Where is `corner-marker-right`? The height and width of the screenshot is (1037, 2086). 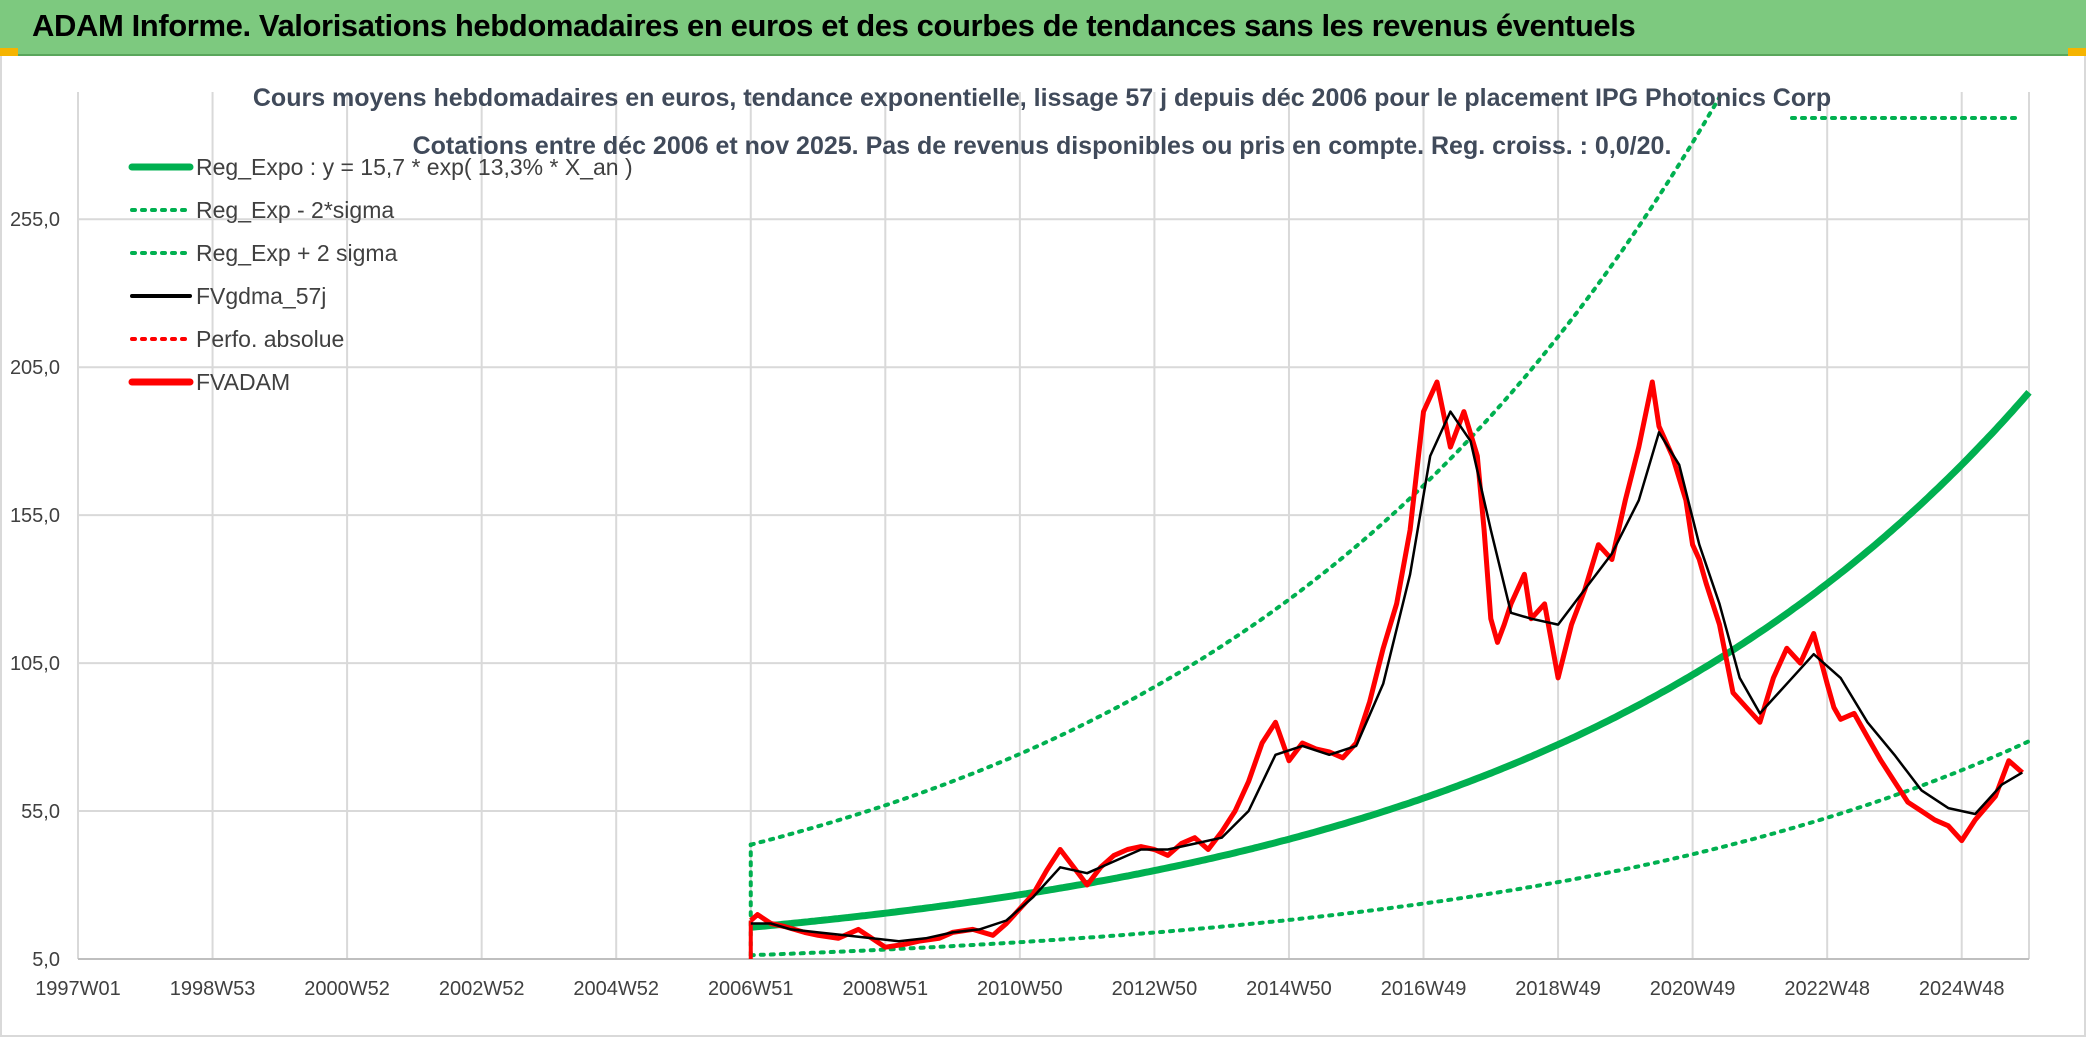
corner-marker-right is located at coordinates (2077, 52).